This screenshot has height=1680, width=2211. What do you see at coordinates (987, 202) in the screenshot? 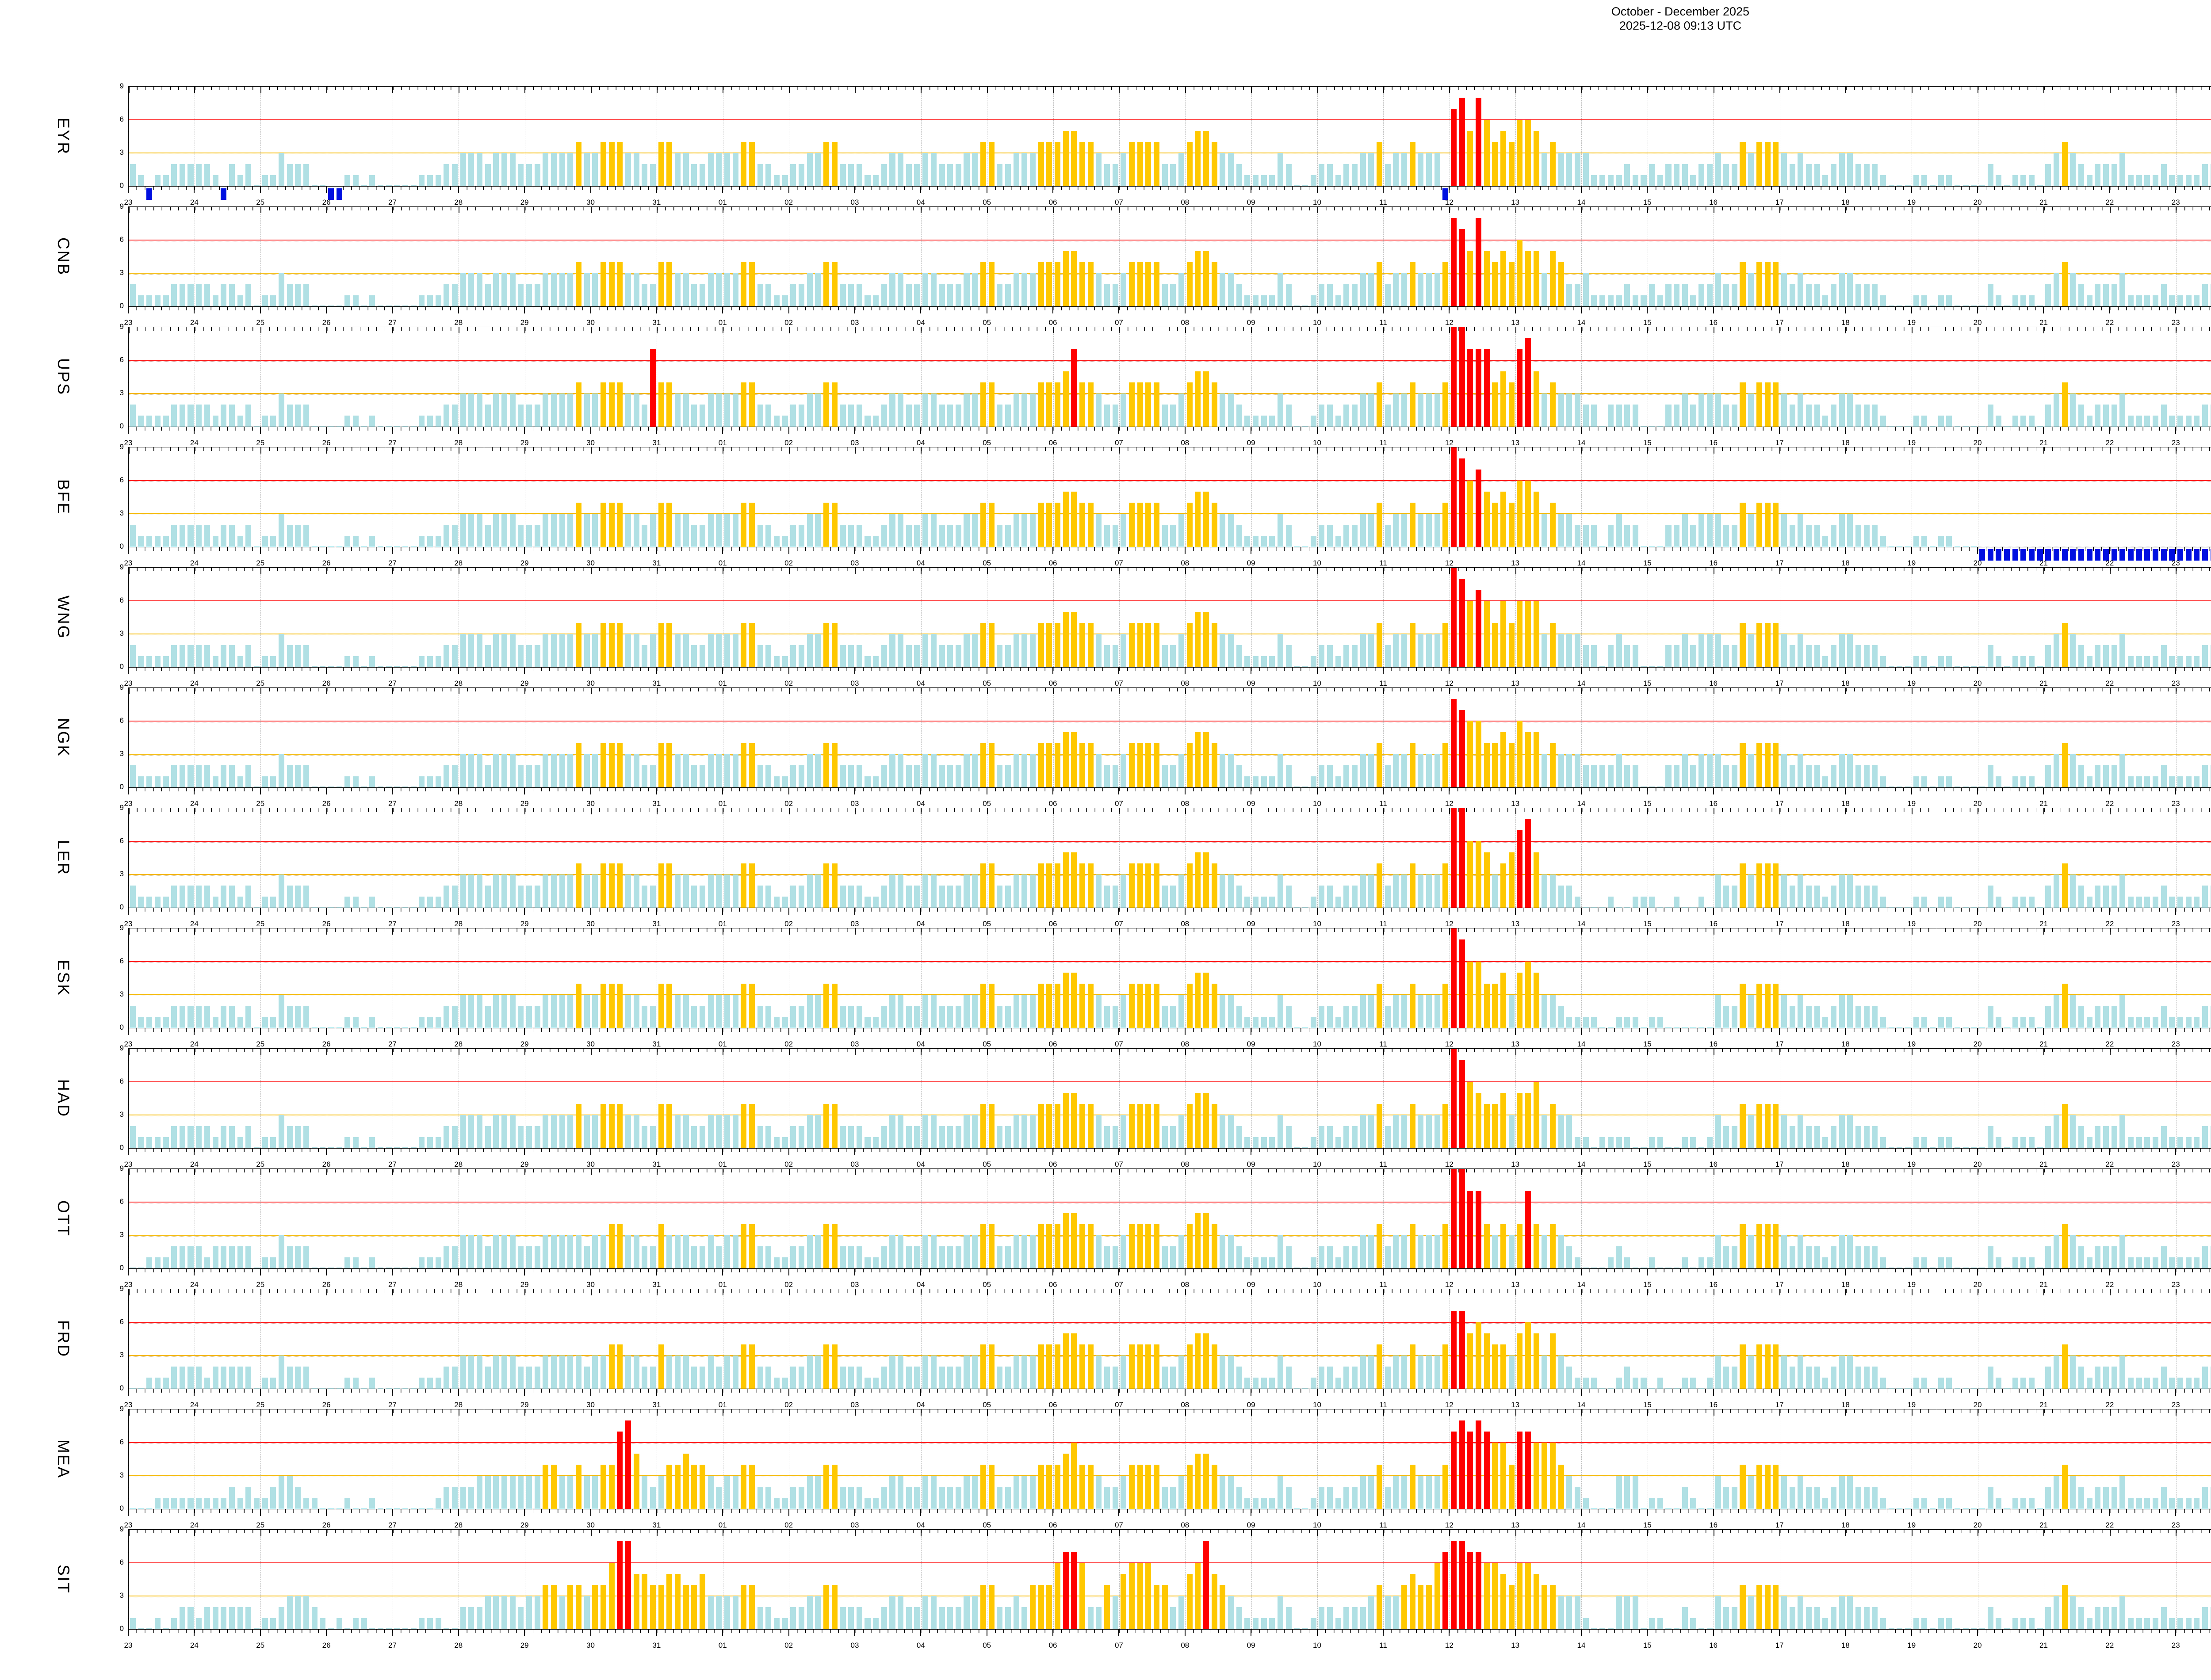
I see `day-label: 05` at bounding box center [987, 202].